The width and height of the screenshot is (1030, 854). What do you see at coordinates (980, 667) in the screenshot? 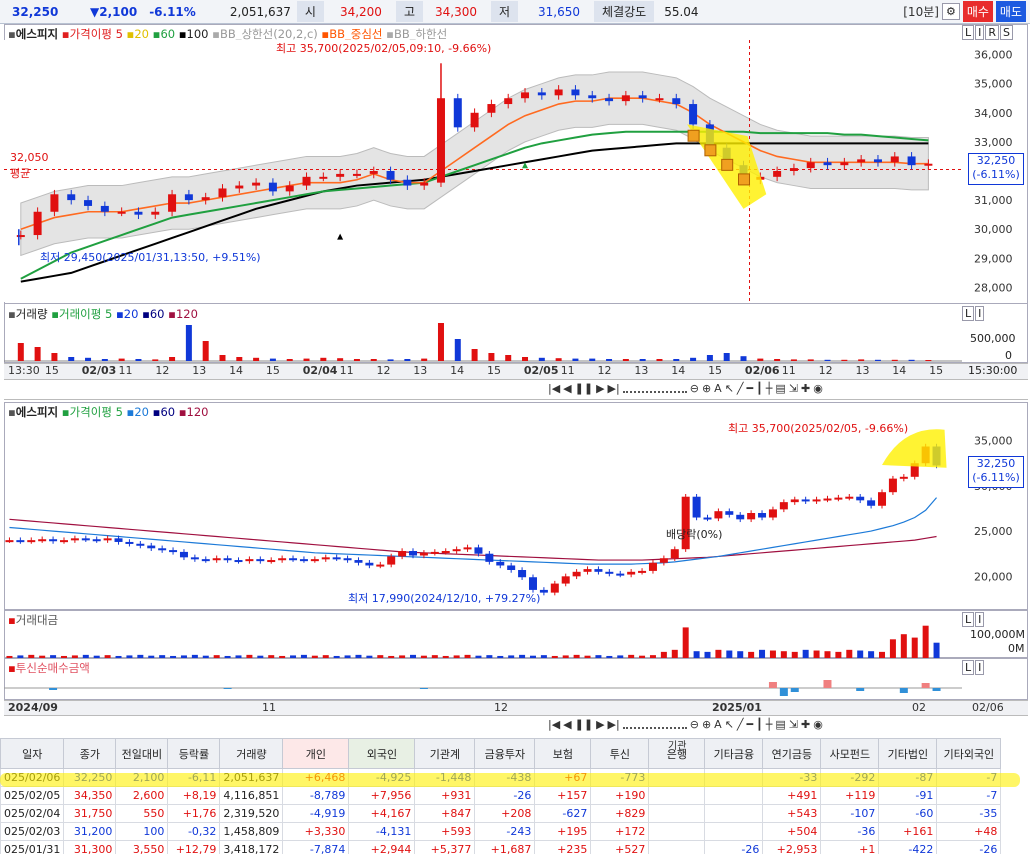
I see `inst-corner-i-button: I` at bounding box center [980, 667].